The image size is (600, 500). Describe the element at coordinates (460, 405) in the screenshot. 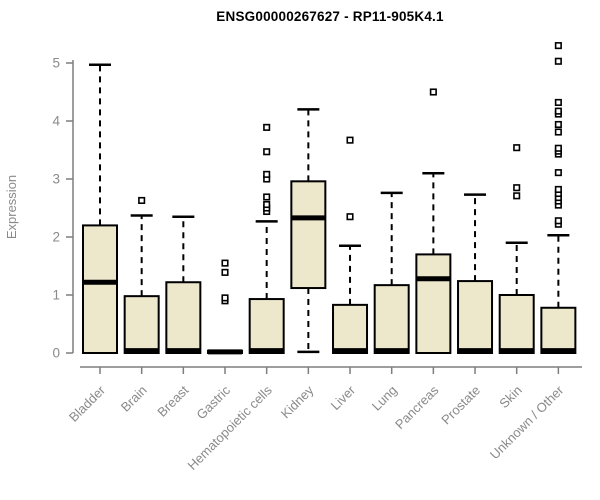

I see `x-axis-category-label: Prostate` at that location.